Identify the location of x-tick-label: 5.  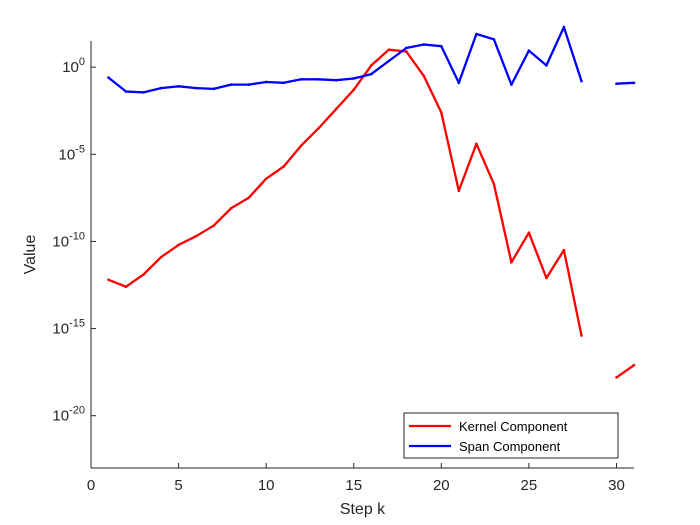
(178, 485).